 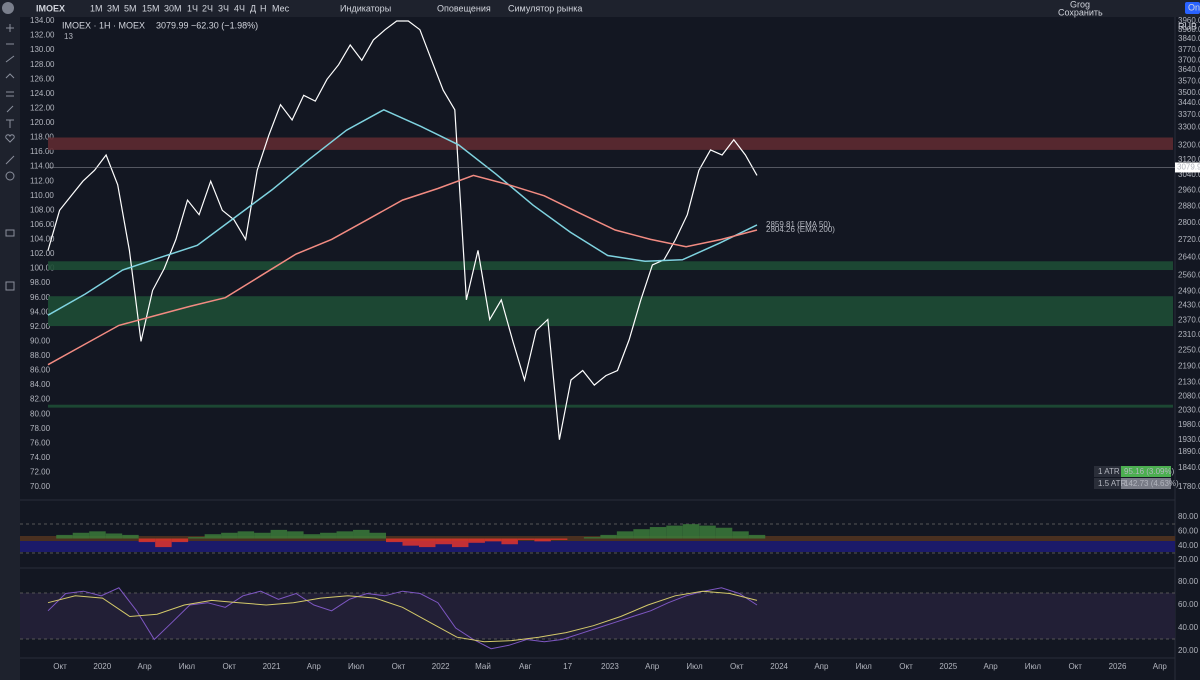 I want to click on atr-label: 1.5 ATR, so click(x=1112, y=483).